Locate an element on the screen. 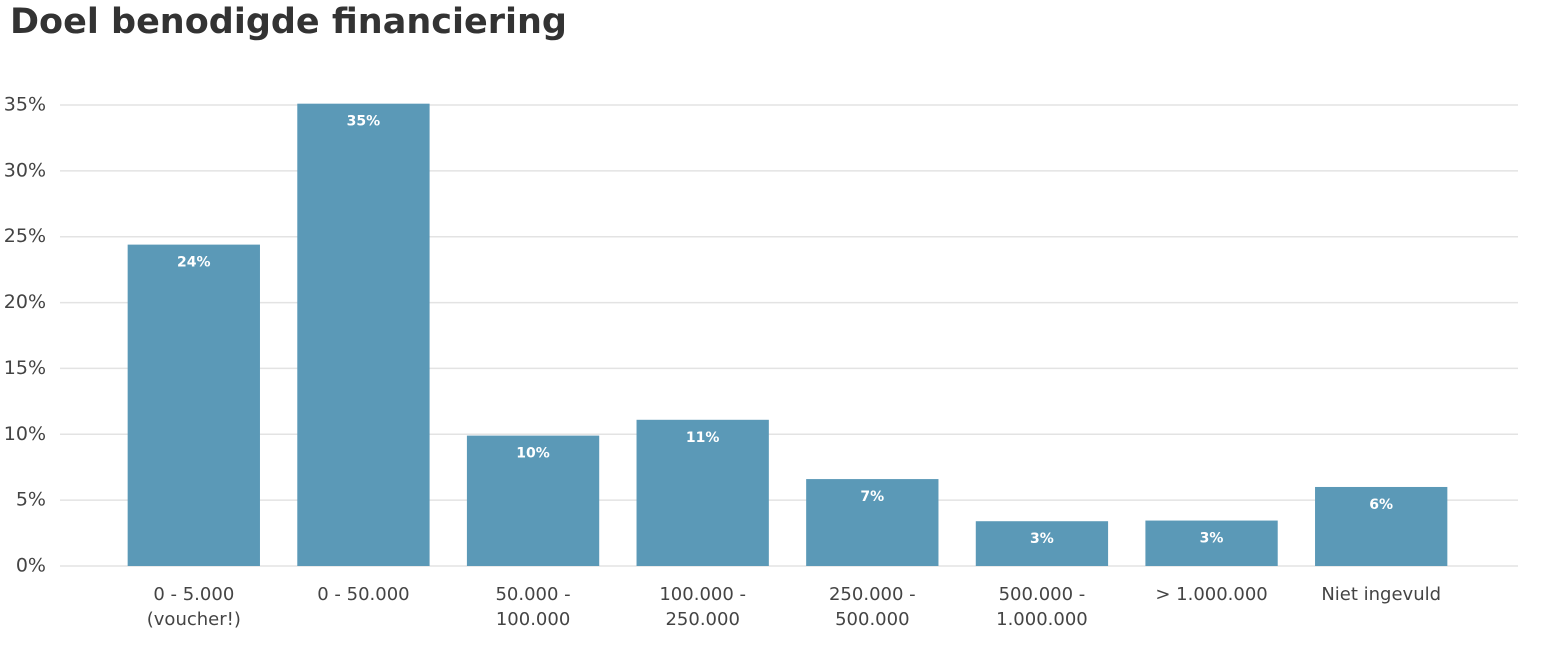 The width and height of the screenshot is (1557, 668). value-label: 10% is located at coordinates (533, 454).